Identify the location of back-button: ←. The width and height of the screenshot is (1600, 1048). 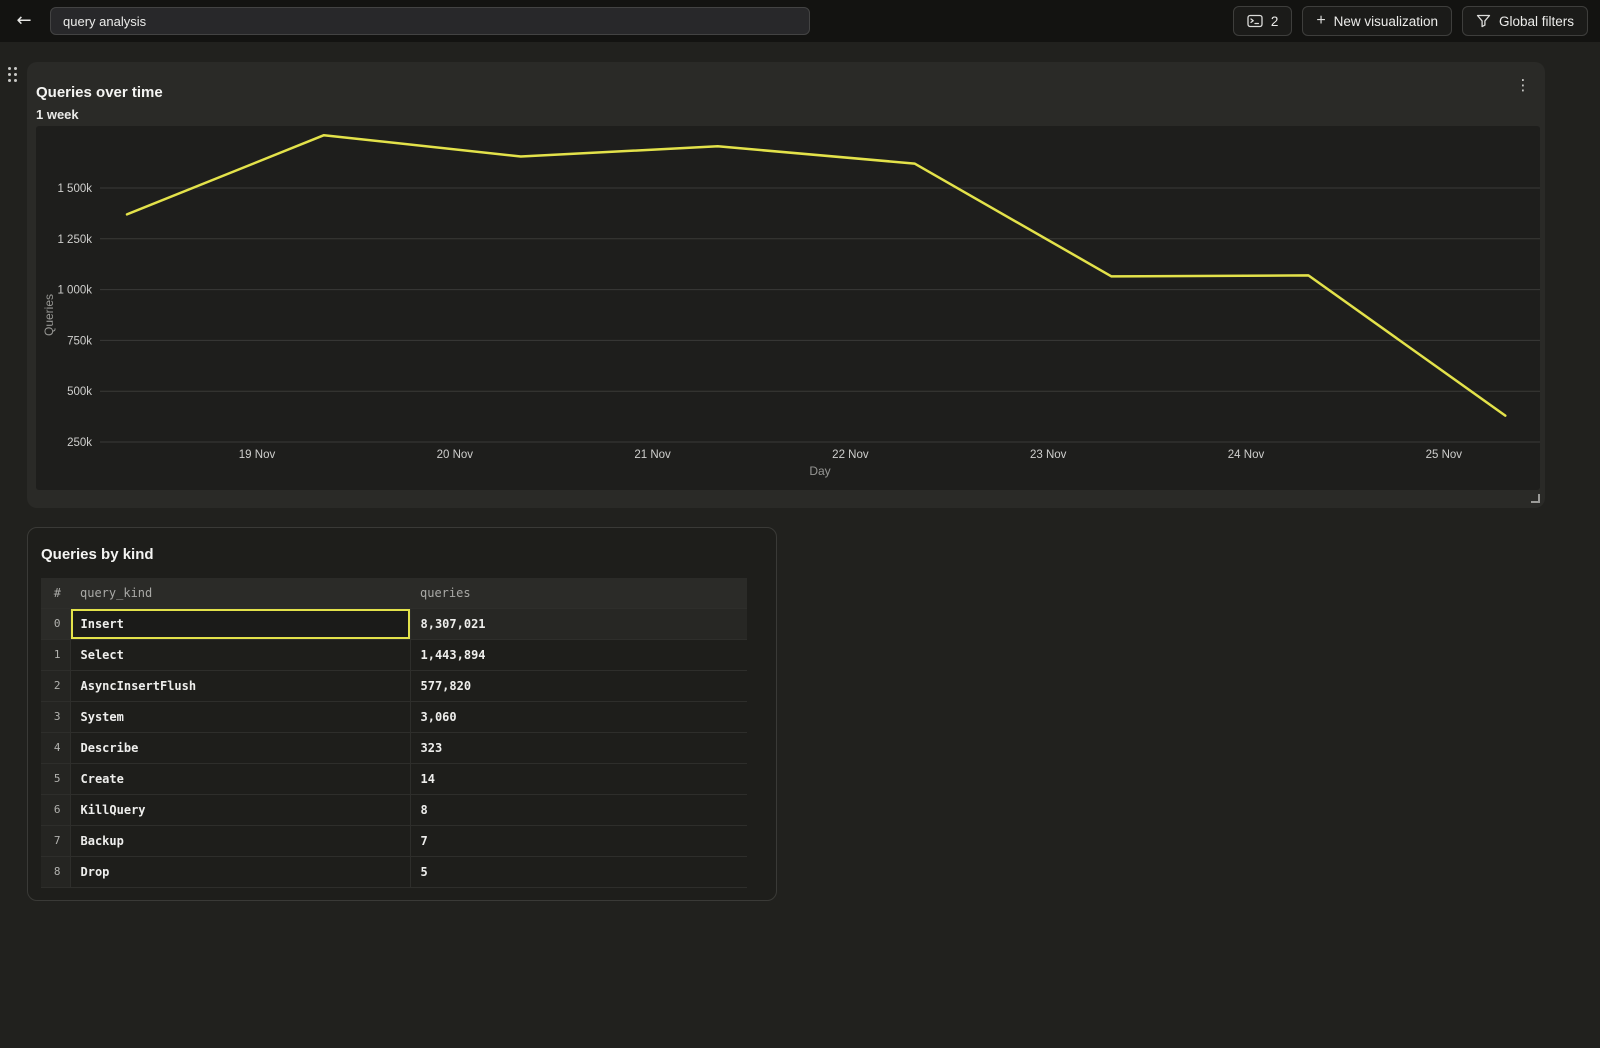
(24, 21).